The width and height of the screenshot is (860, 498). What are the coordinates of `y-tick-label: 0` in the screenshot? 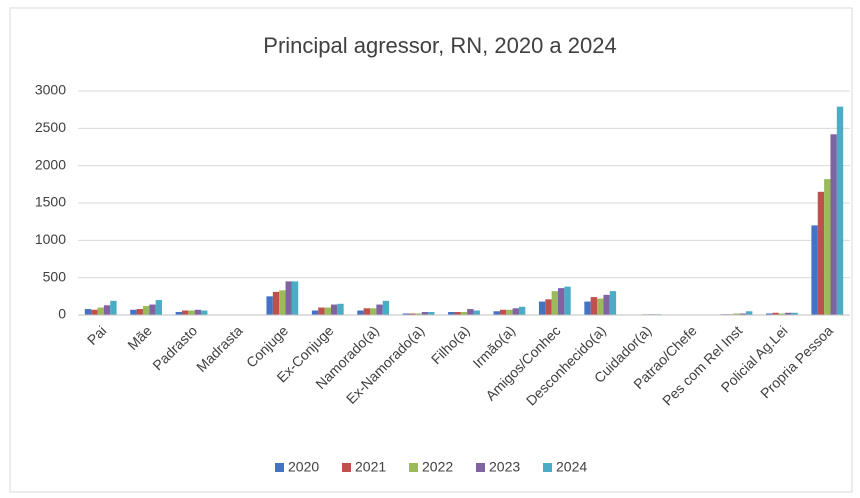 It's located at (62, 314).